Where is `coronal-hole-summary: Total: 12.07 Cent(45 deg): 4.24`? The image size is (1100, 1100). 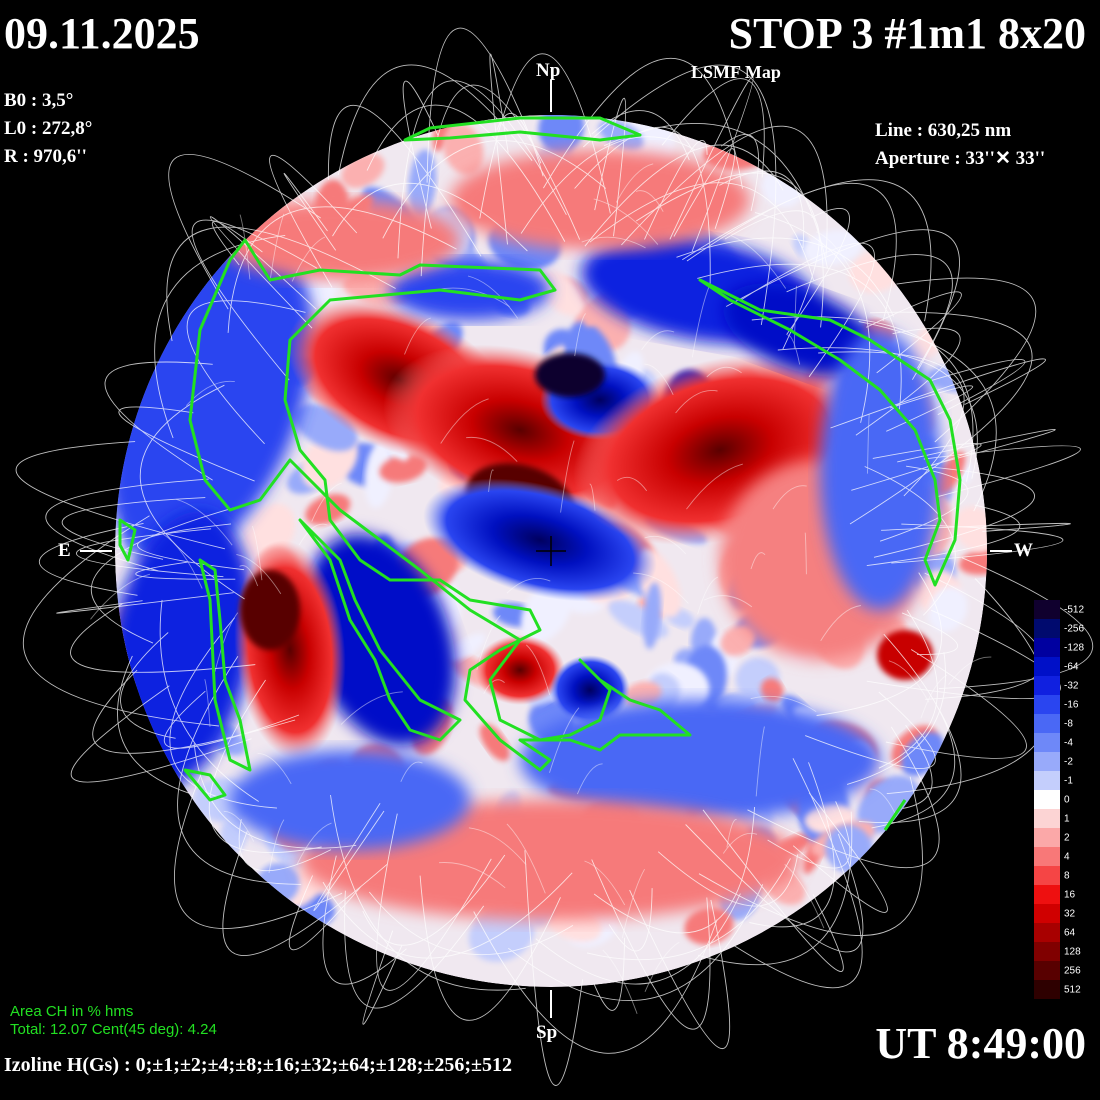
coronal-hole-summary: Total: 12.07 Cent(45 deg): 4.24 is located at coordinates (113, 1029).